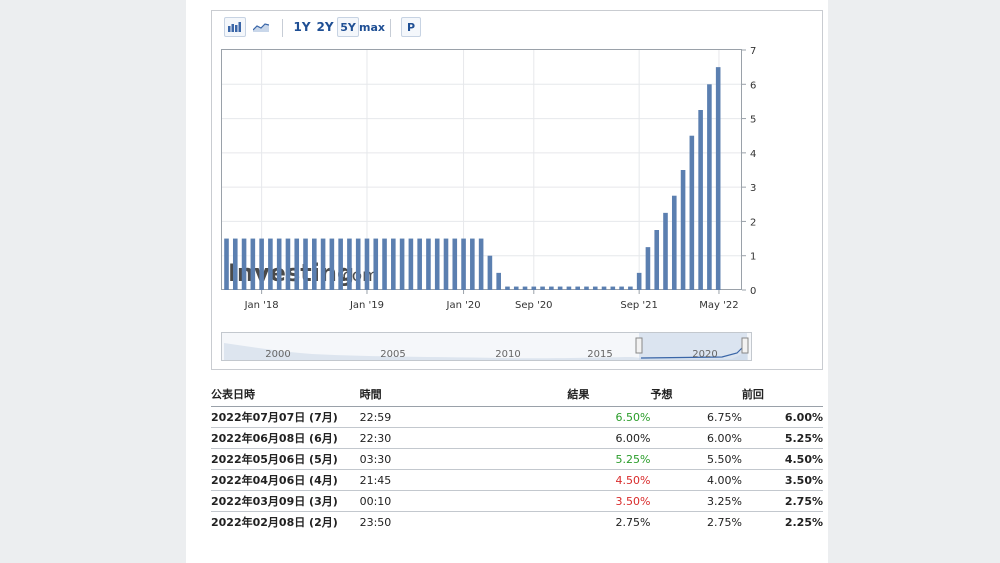 The image size is (1000, 563). I want to click on previous-cell: 2.75%, so click(782, 501).